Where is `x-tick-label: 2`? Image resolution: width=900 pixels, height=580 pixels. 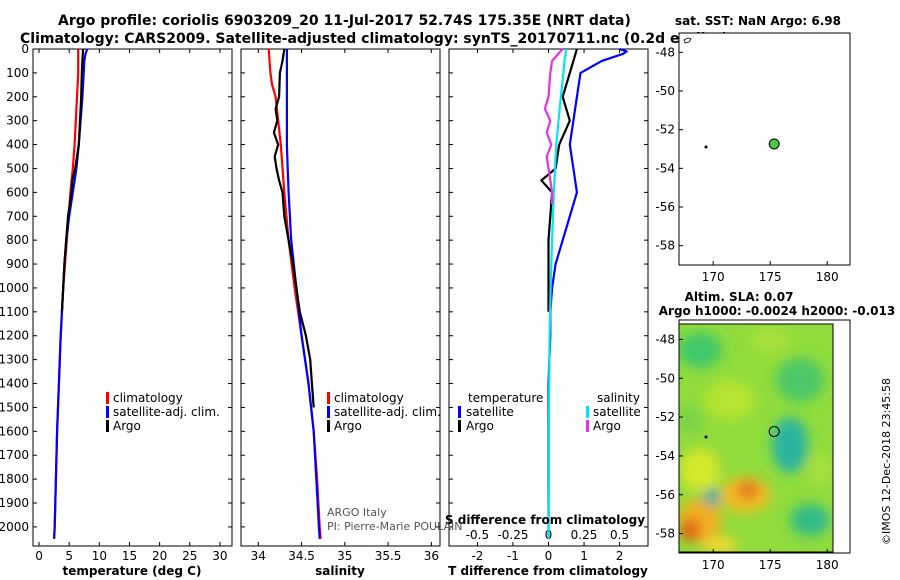
x-tick-label: 2 is located at coordinates (620, 556).